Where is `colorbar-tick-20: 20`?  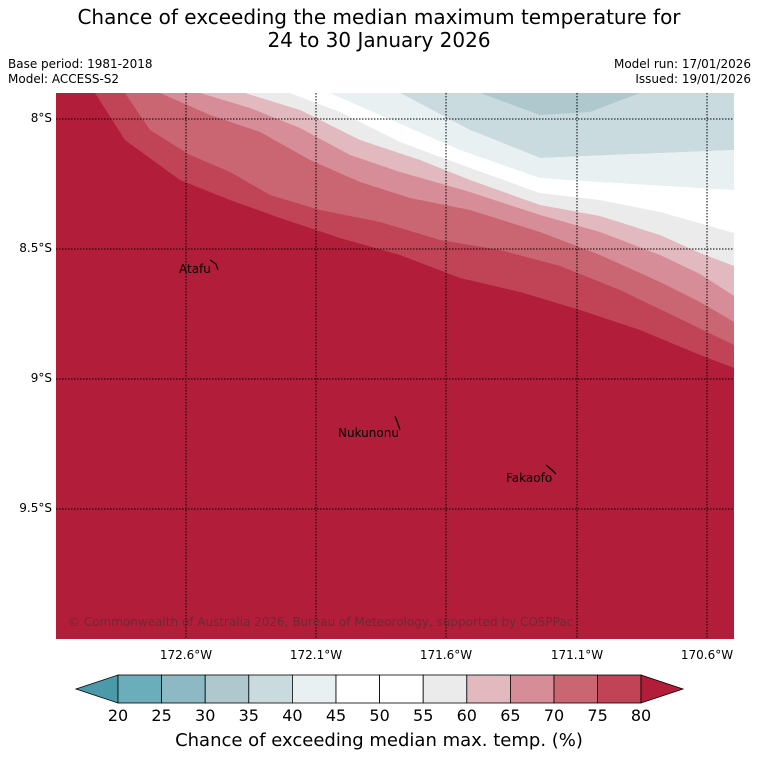
colorbar-tick-20: 20 is located at coordinates (118, 715).